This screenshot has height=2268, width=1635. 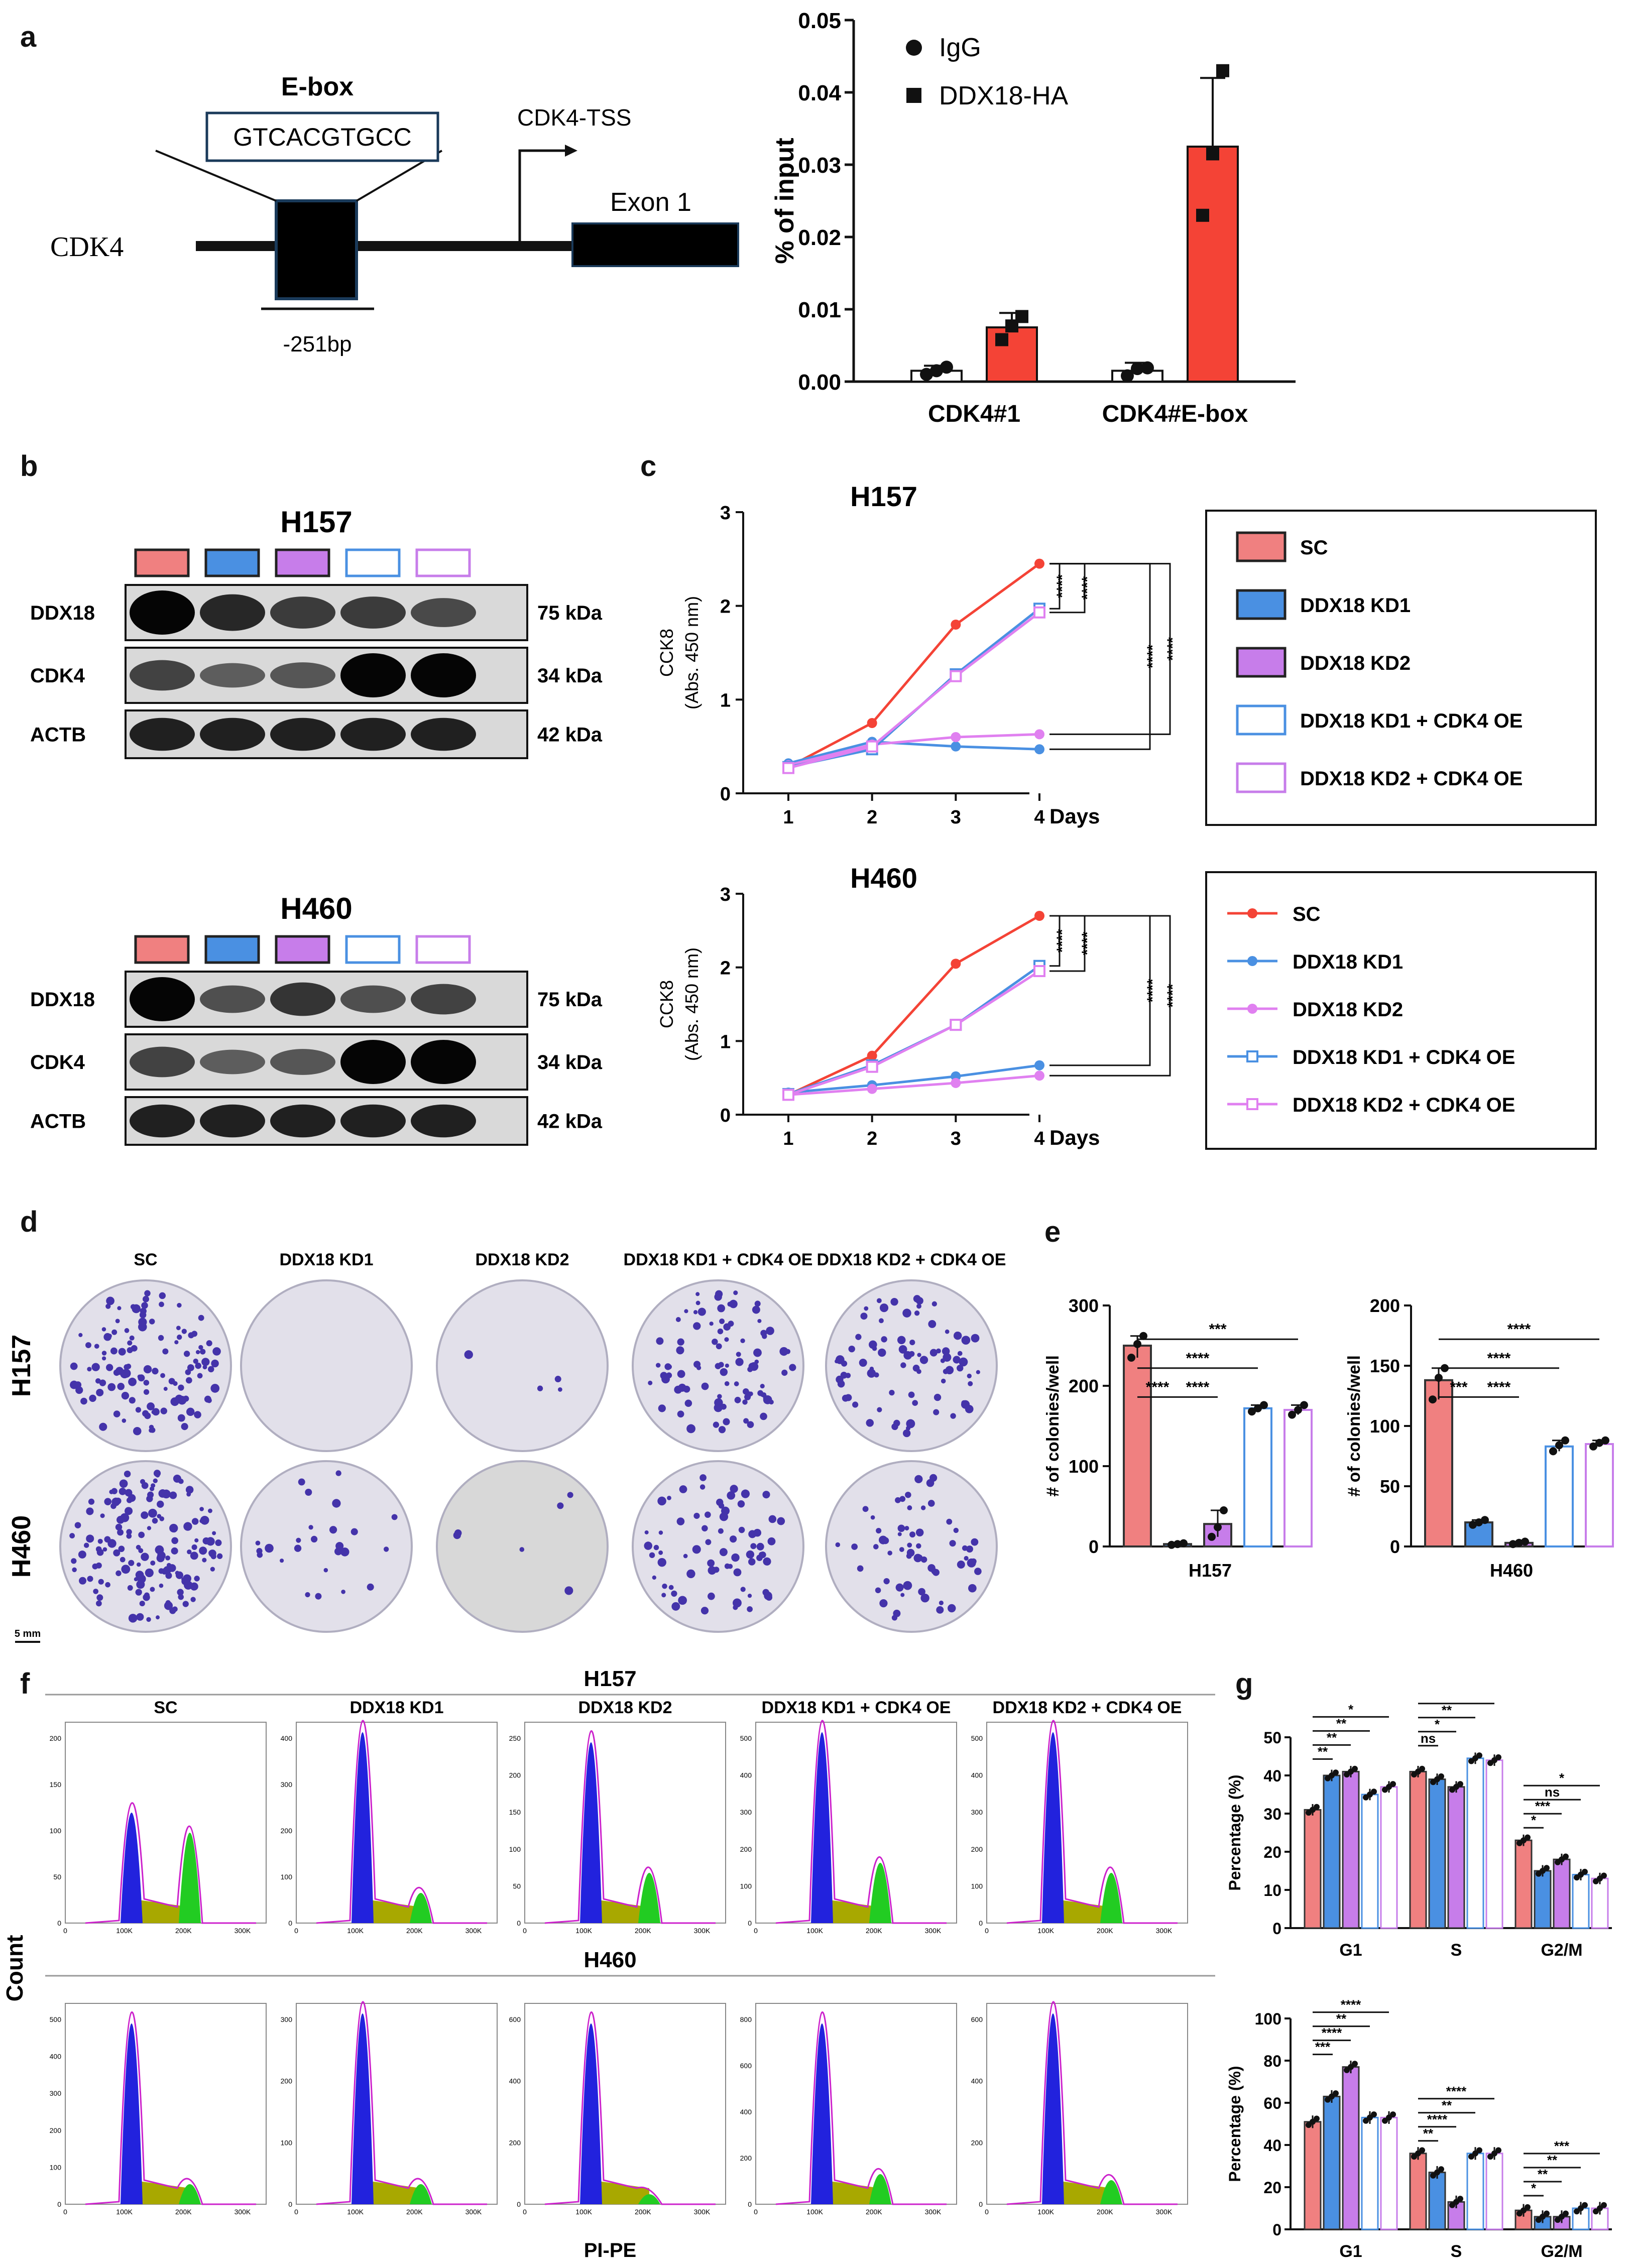 I want to click on culture-plate, so click(x=326, y=1365).